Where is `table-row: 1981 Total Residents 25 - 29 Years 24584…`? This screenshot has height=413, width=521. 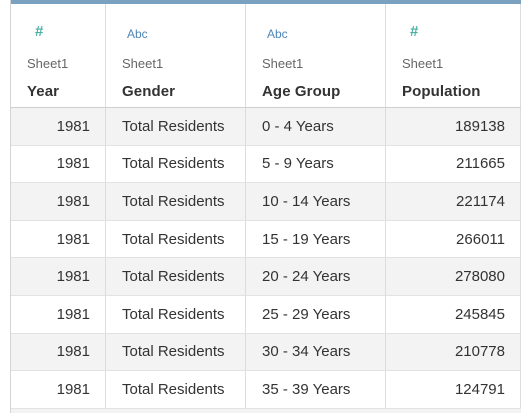 table-row: 1981 Total Residents 25 - 29 Years 24584… is located at coordinates (266, 315).